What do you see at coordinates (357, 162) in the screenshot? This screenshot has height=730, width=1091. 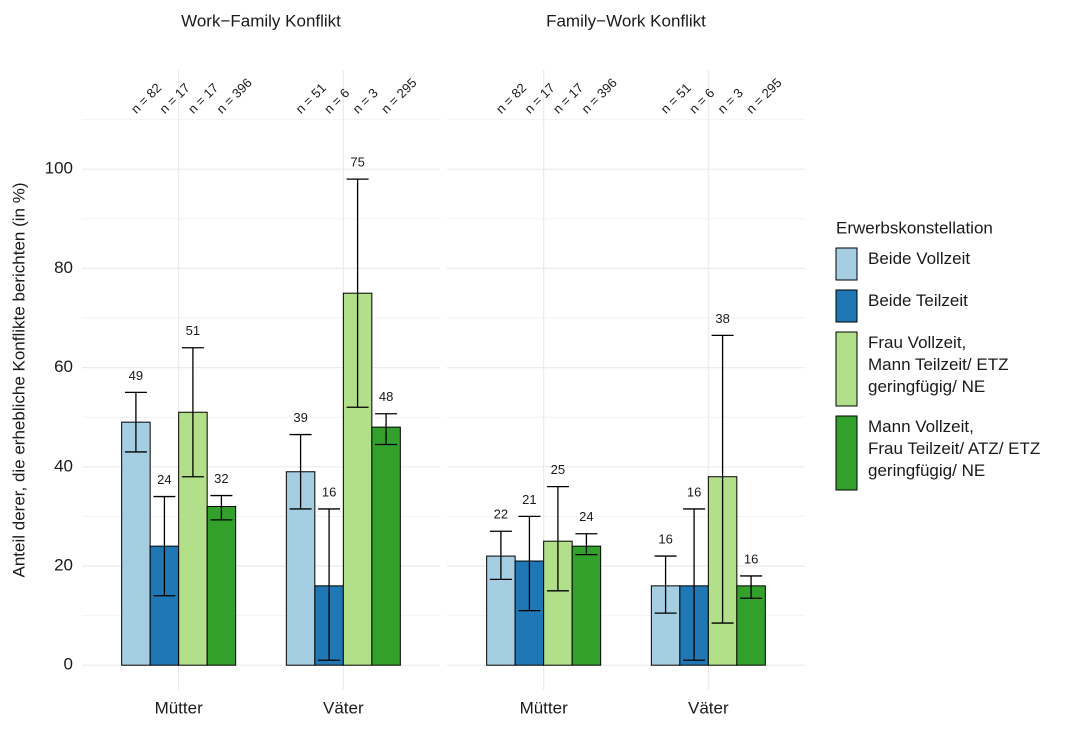 I see `value-label: 75` at bounding box center [357, 162].